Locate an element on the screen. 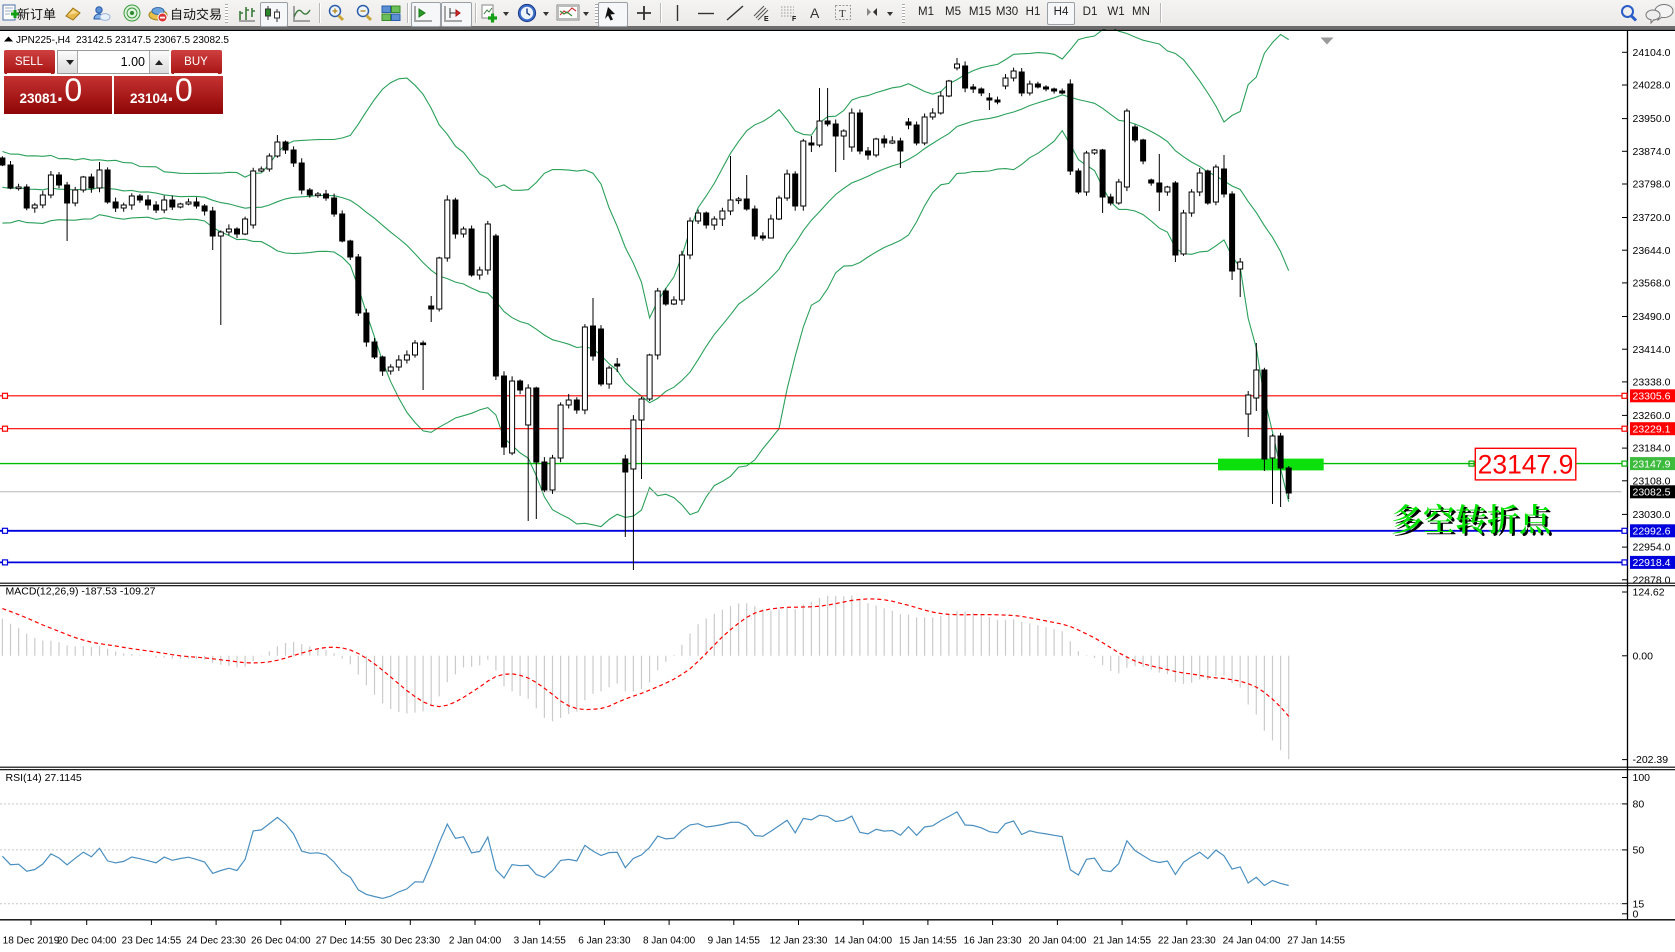 This screenshot has height=952, width=1675. svg-text: -202.39 is located at coordinates (1651, 760).